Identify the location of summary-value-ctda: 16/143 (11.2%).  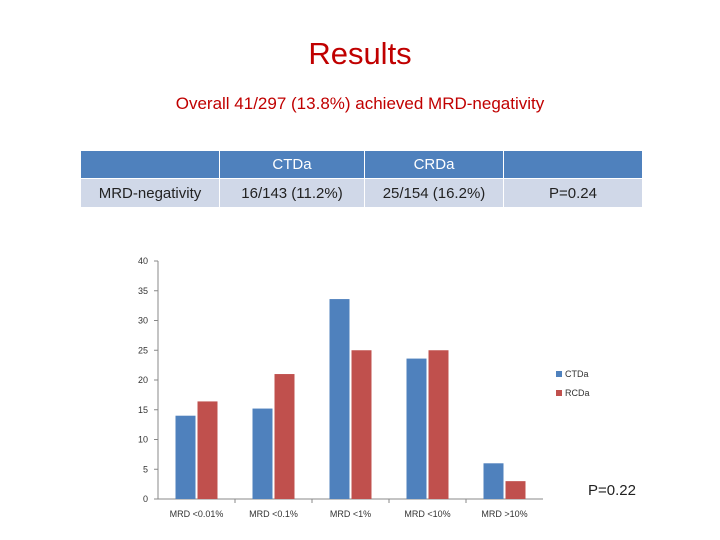
(292, 193).